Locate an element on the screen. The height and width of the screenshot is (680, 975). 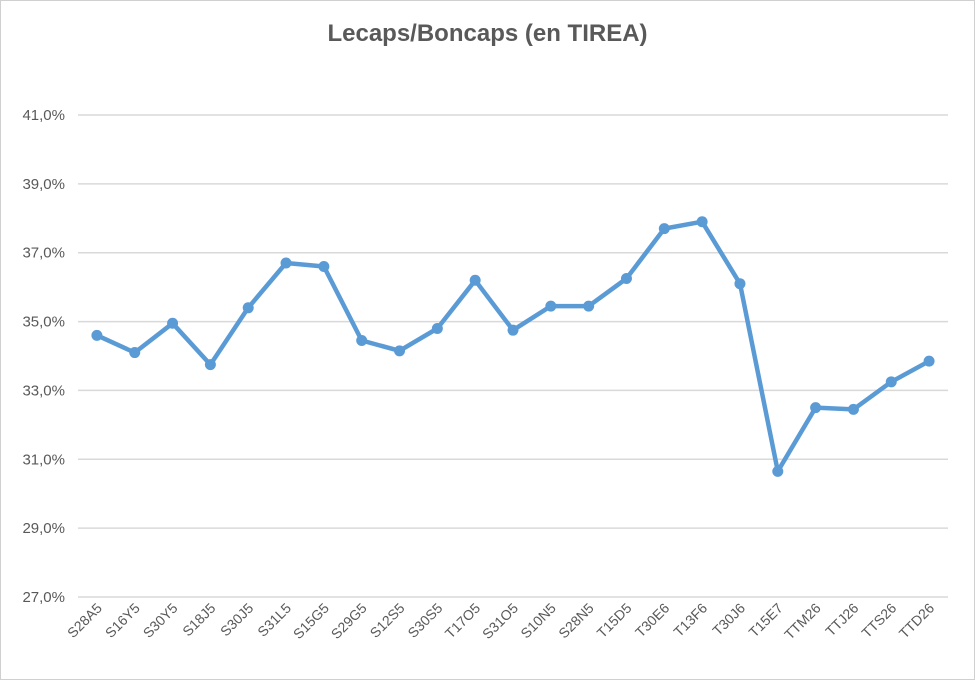
y-tick-label: 27,0% is located at coordinates (43, 597).